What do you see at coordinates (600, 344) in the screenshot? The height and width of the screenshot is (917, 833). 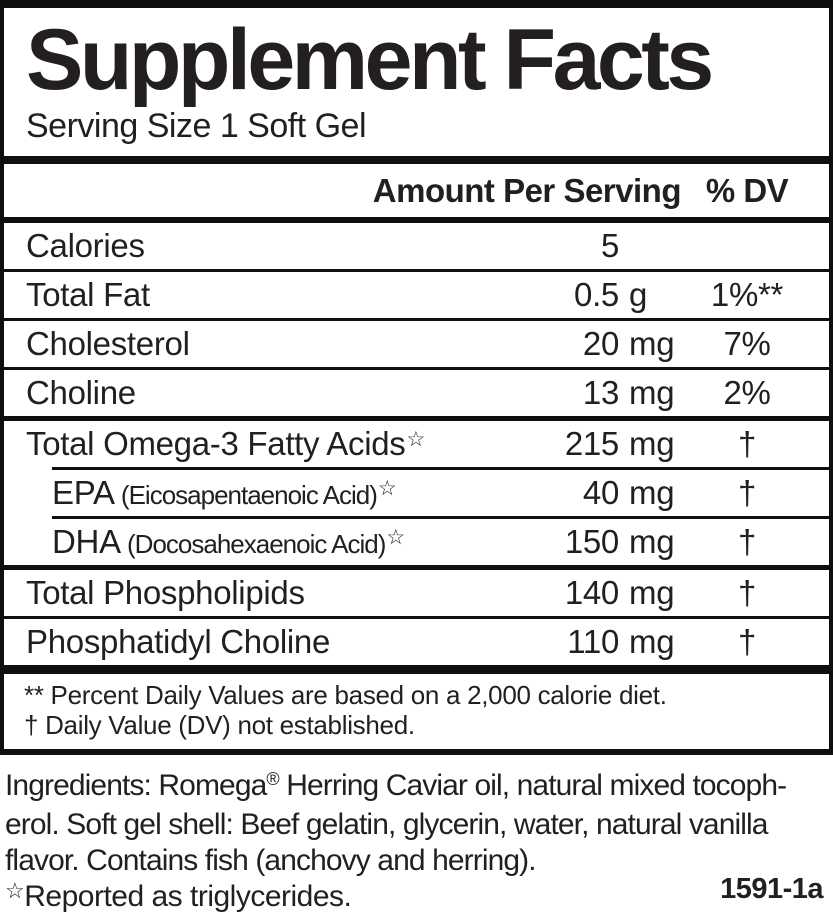 I see `amount-value: 20` at bounding box center [600, 344].